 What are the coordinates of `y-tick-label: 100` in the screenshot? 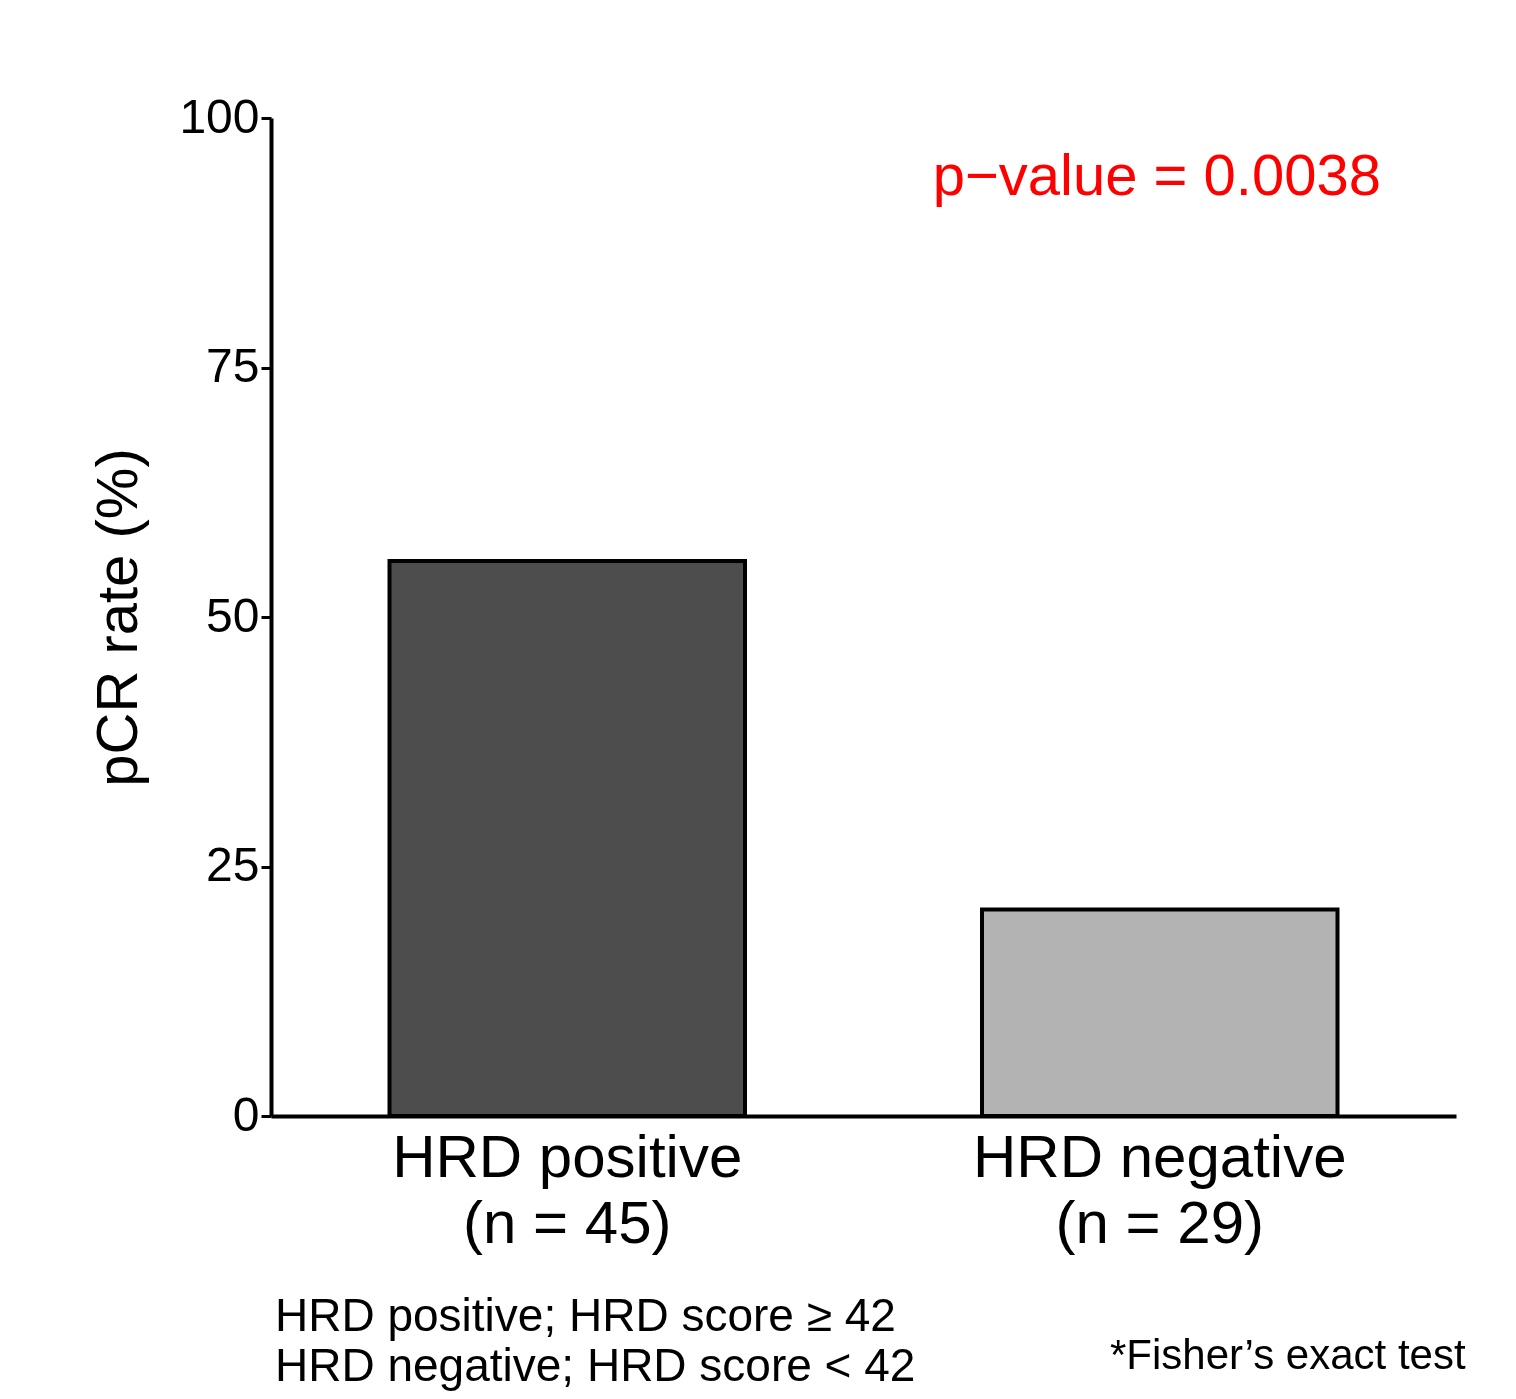 It's located at (219, 116).